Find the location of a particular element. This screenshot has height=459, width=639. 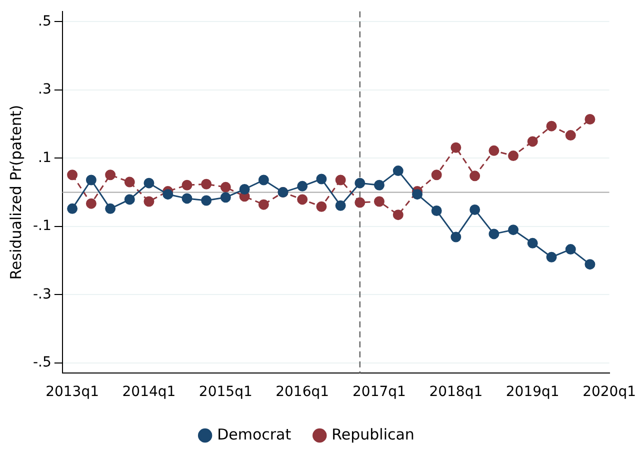

y-tick-label: .1 is located at coordinates (45, 158).